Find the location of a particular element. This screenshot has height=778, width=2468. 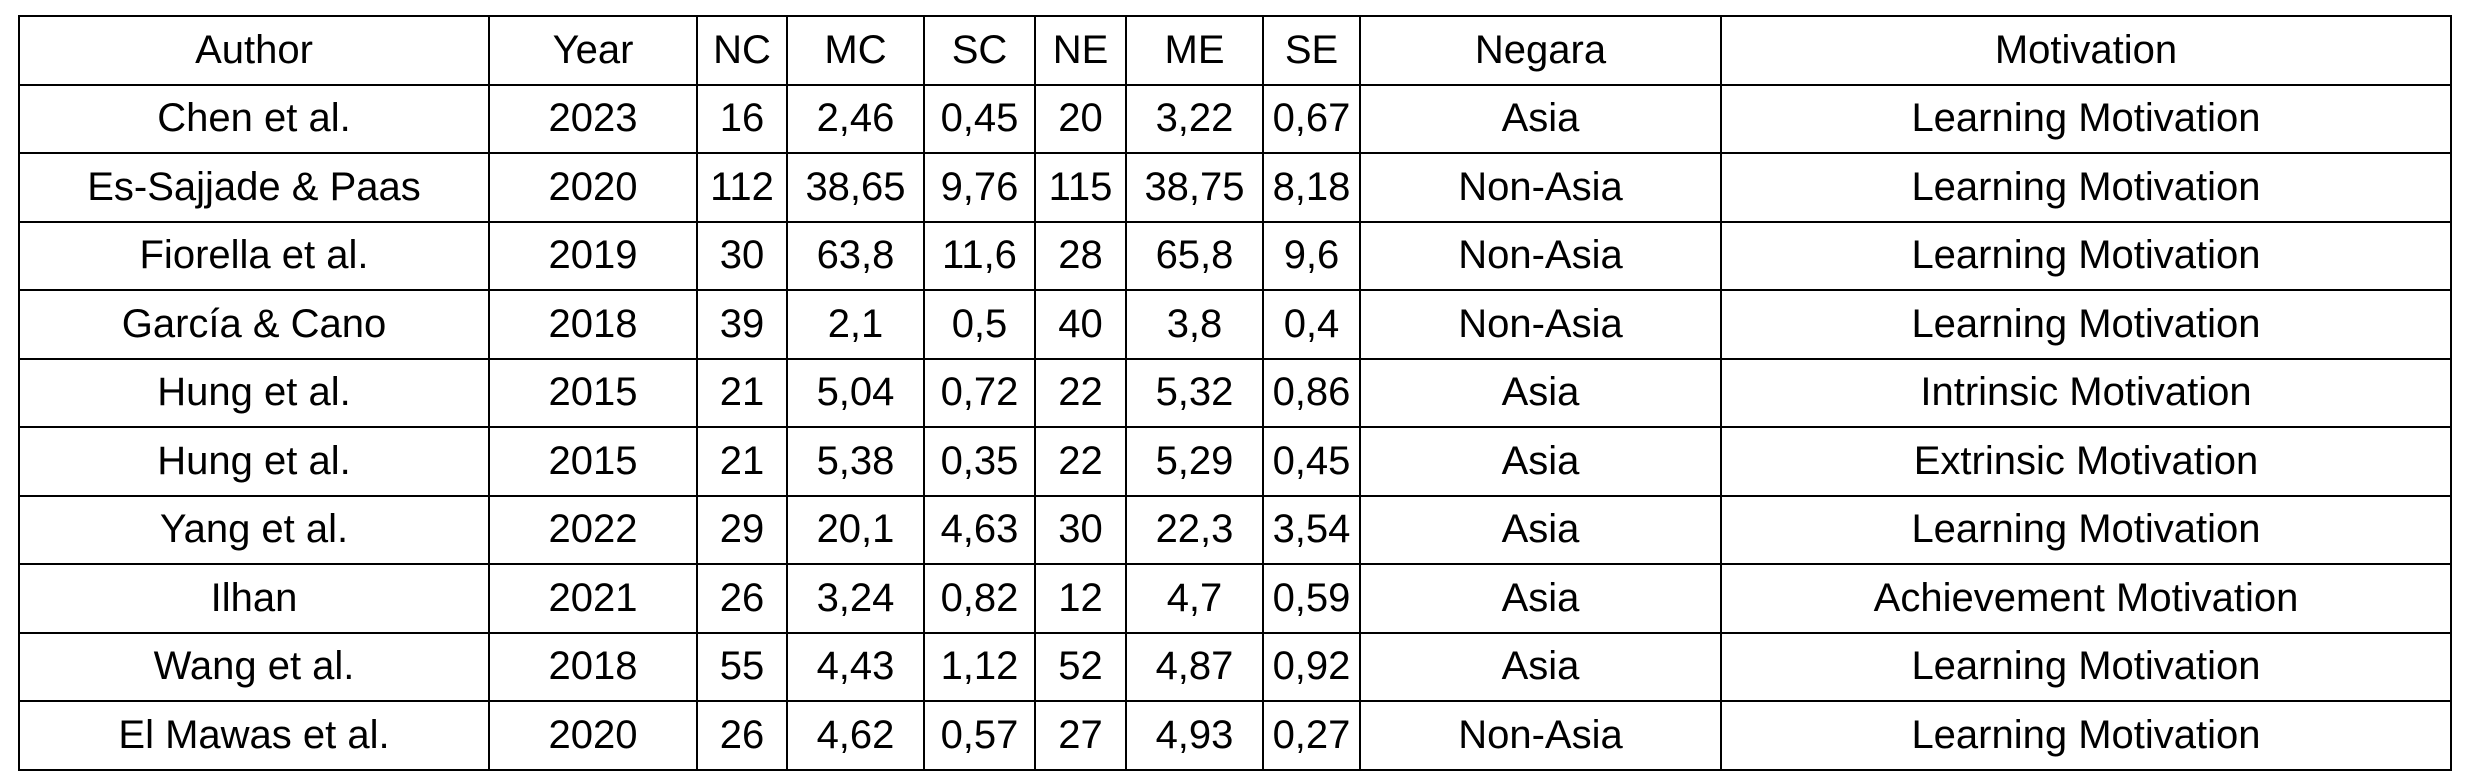

column-header-nc: NC is located at coordinates (742, 50).